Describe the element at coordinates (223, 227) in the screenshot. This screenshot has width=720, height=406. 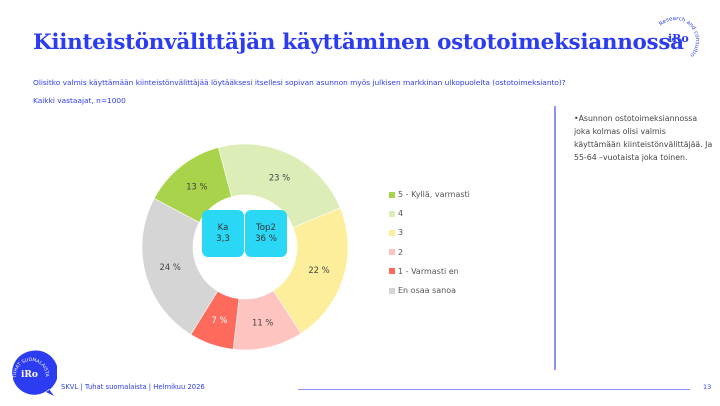
I see `kpi-mean-label: Ka` at that location.